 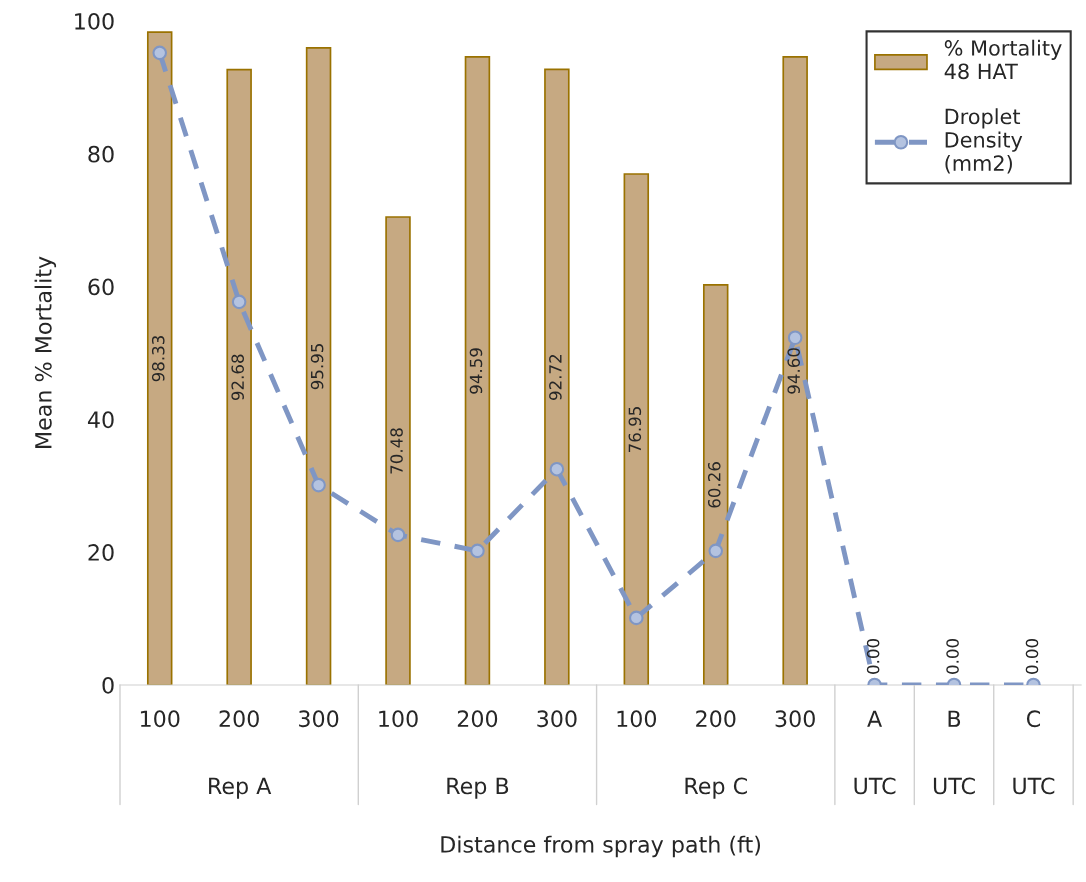 What do you see at coordinates (101, 287) in the screenshot?
I see `y-tick-label: 60` at bounding box center [101, 287].